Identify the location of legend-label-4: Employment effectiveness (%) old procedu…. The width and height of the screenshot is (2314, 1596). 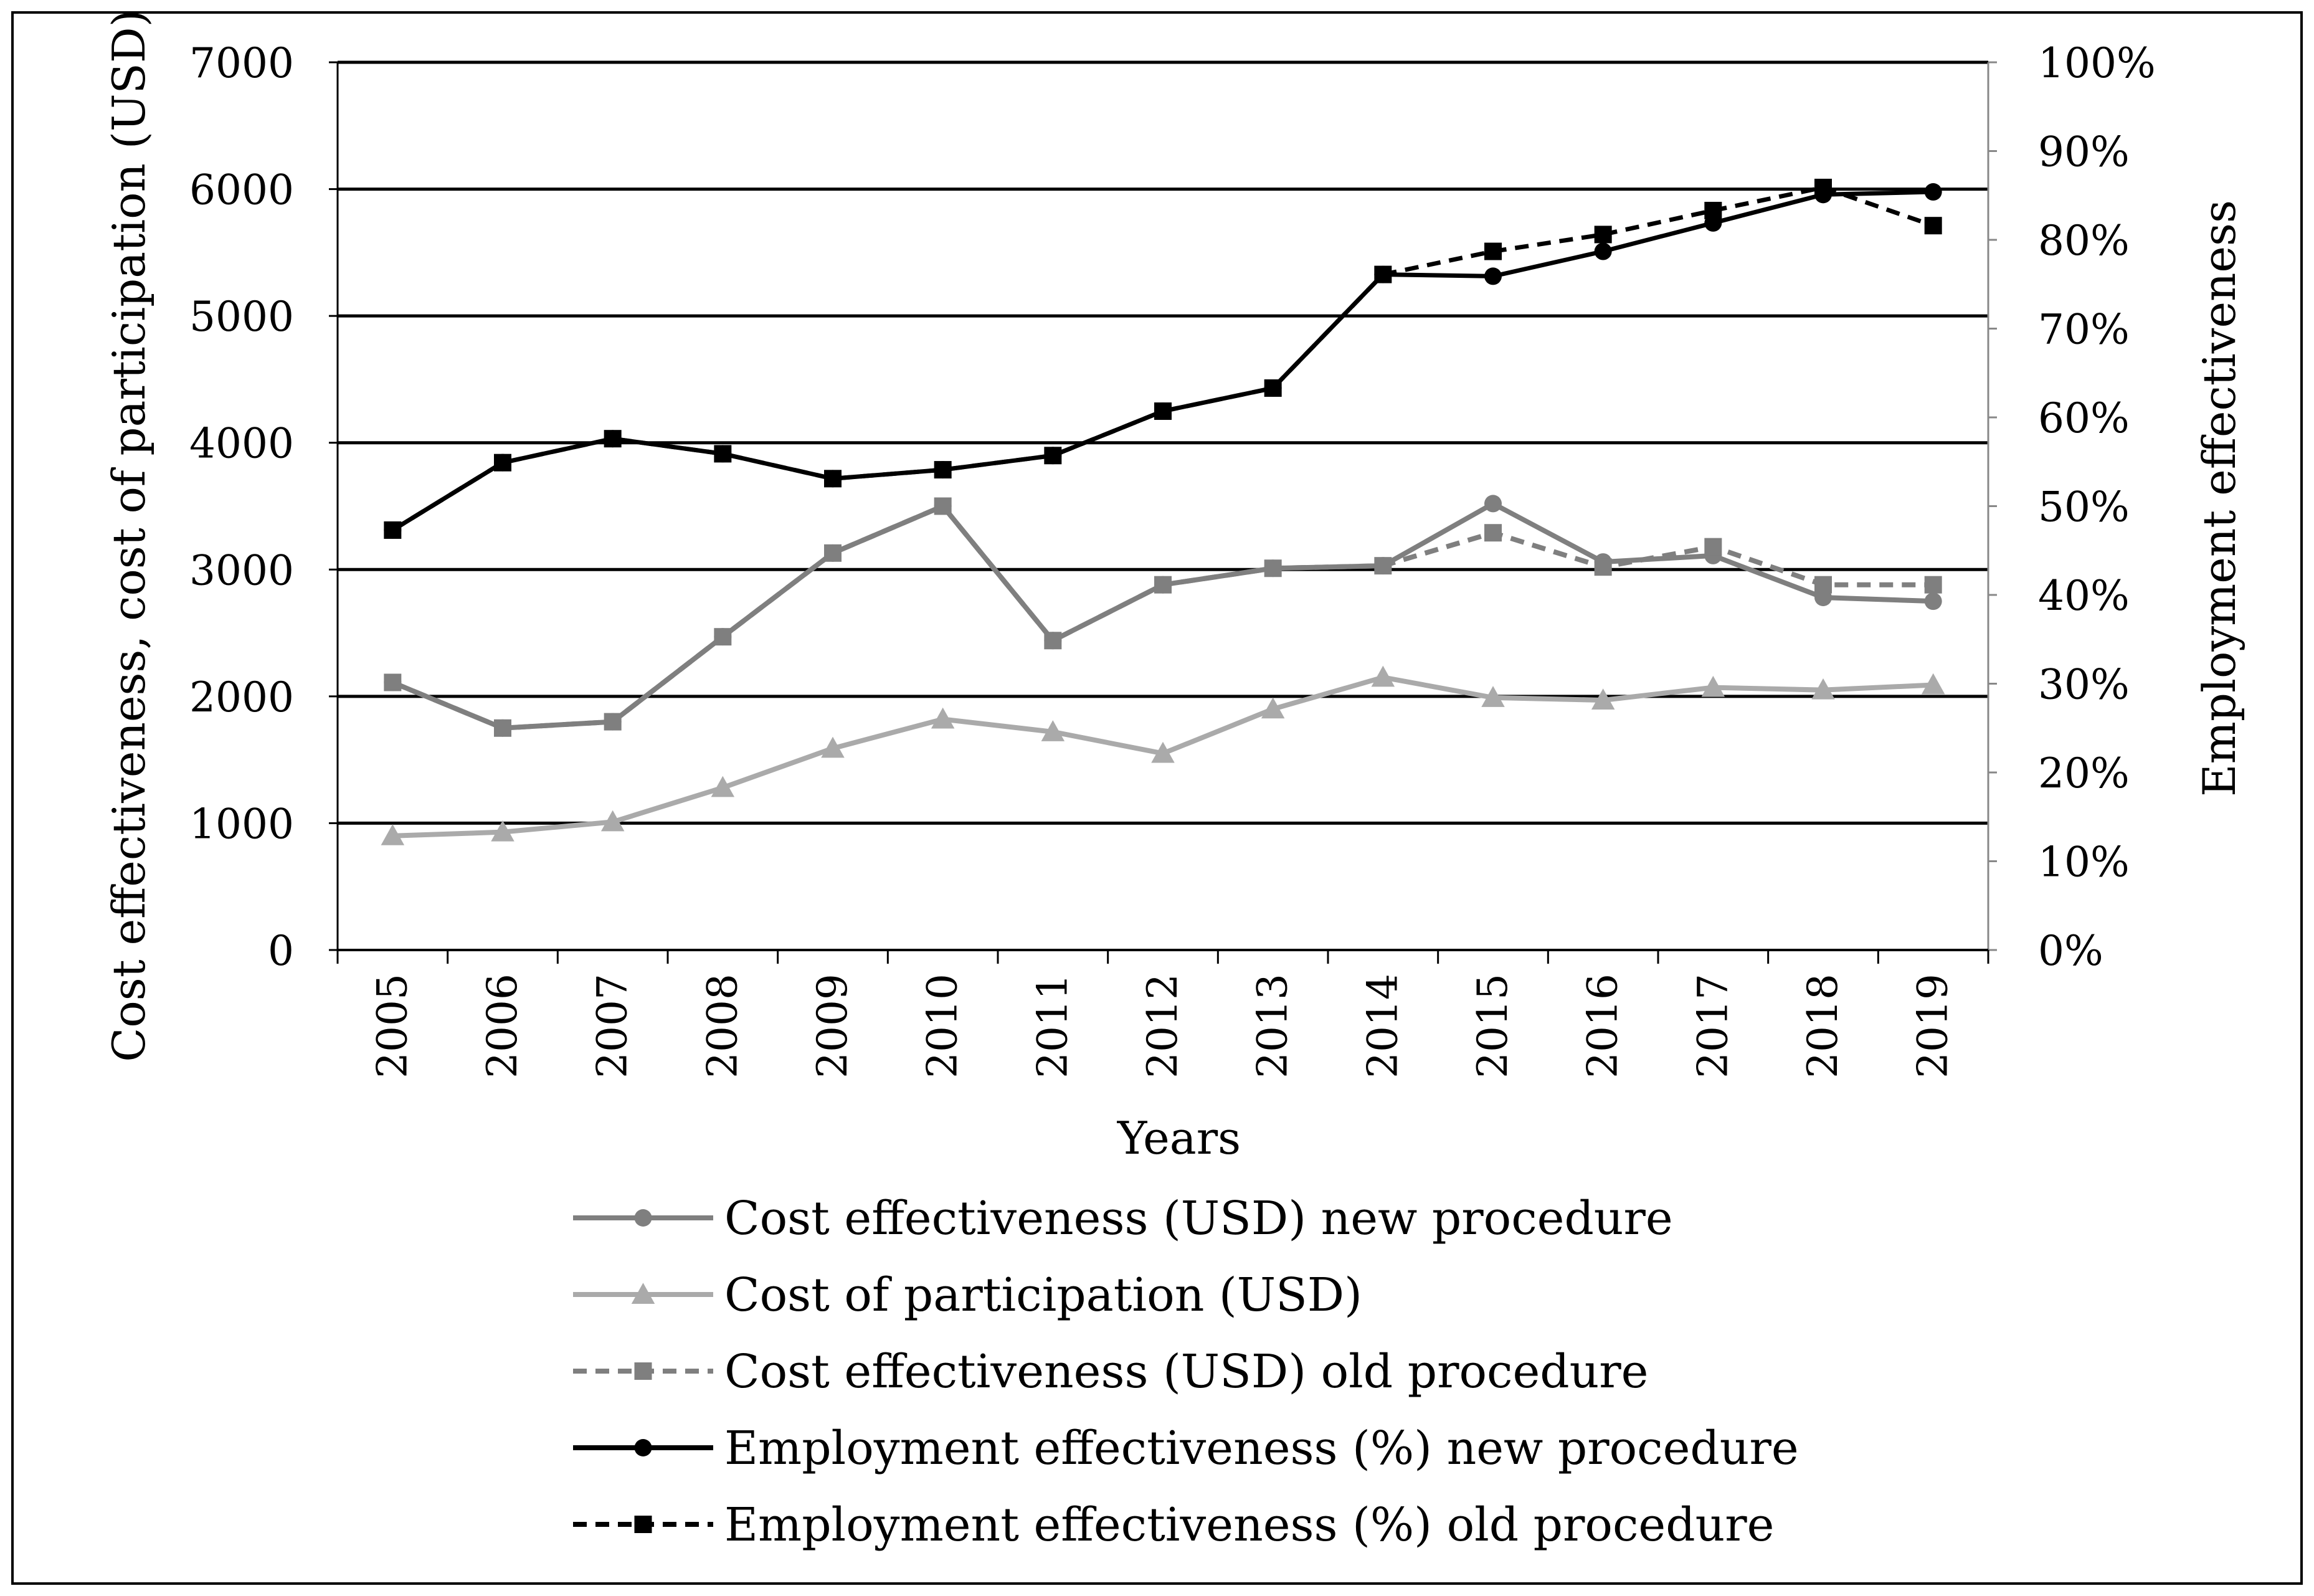
(1249, 1525).